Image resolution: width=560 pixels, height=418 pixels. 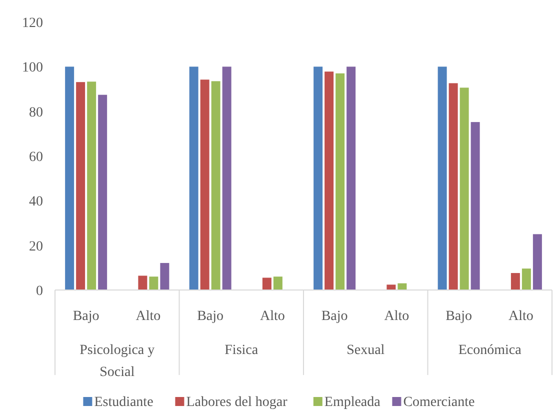 I want to click on legend-label: Labores del hogar, so click(x=237, y=402).